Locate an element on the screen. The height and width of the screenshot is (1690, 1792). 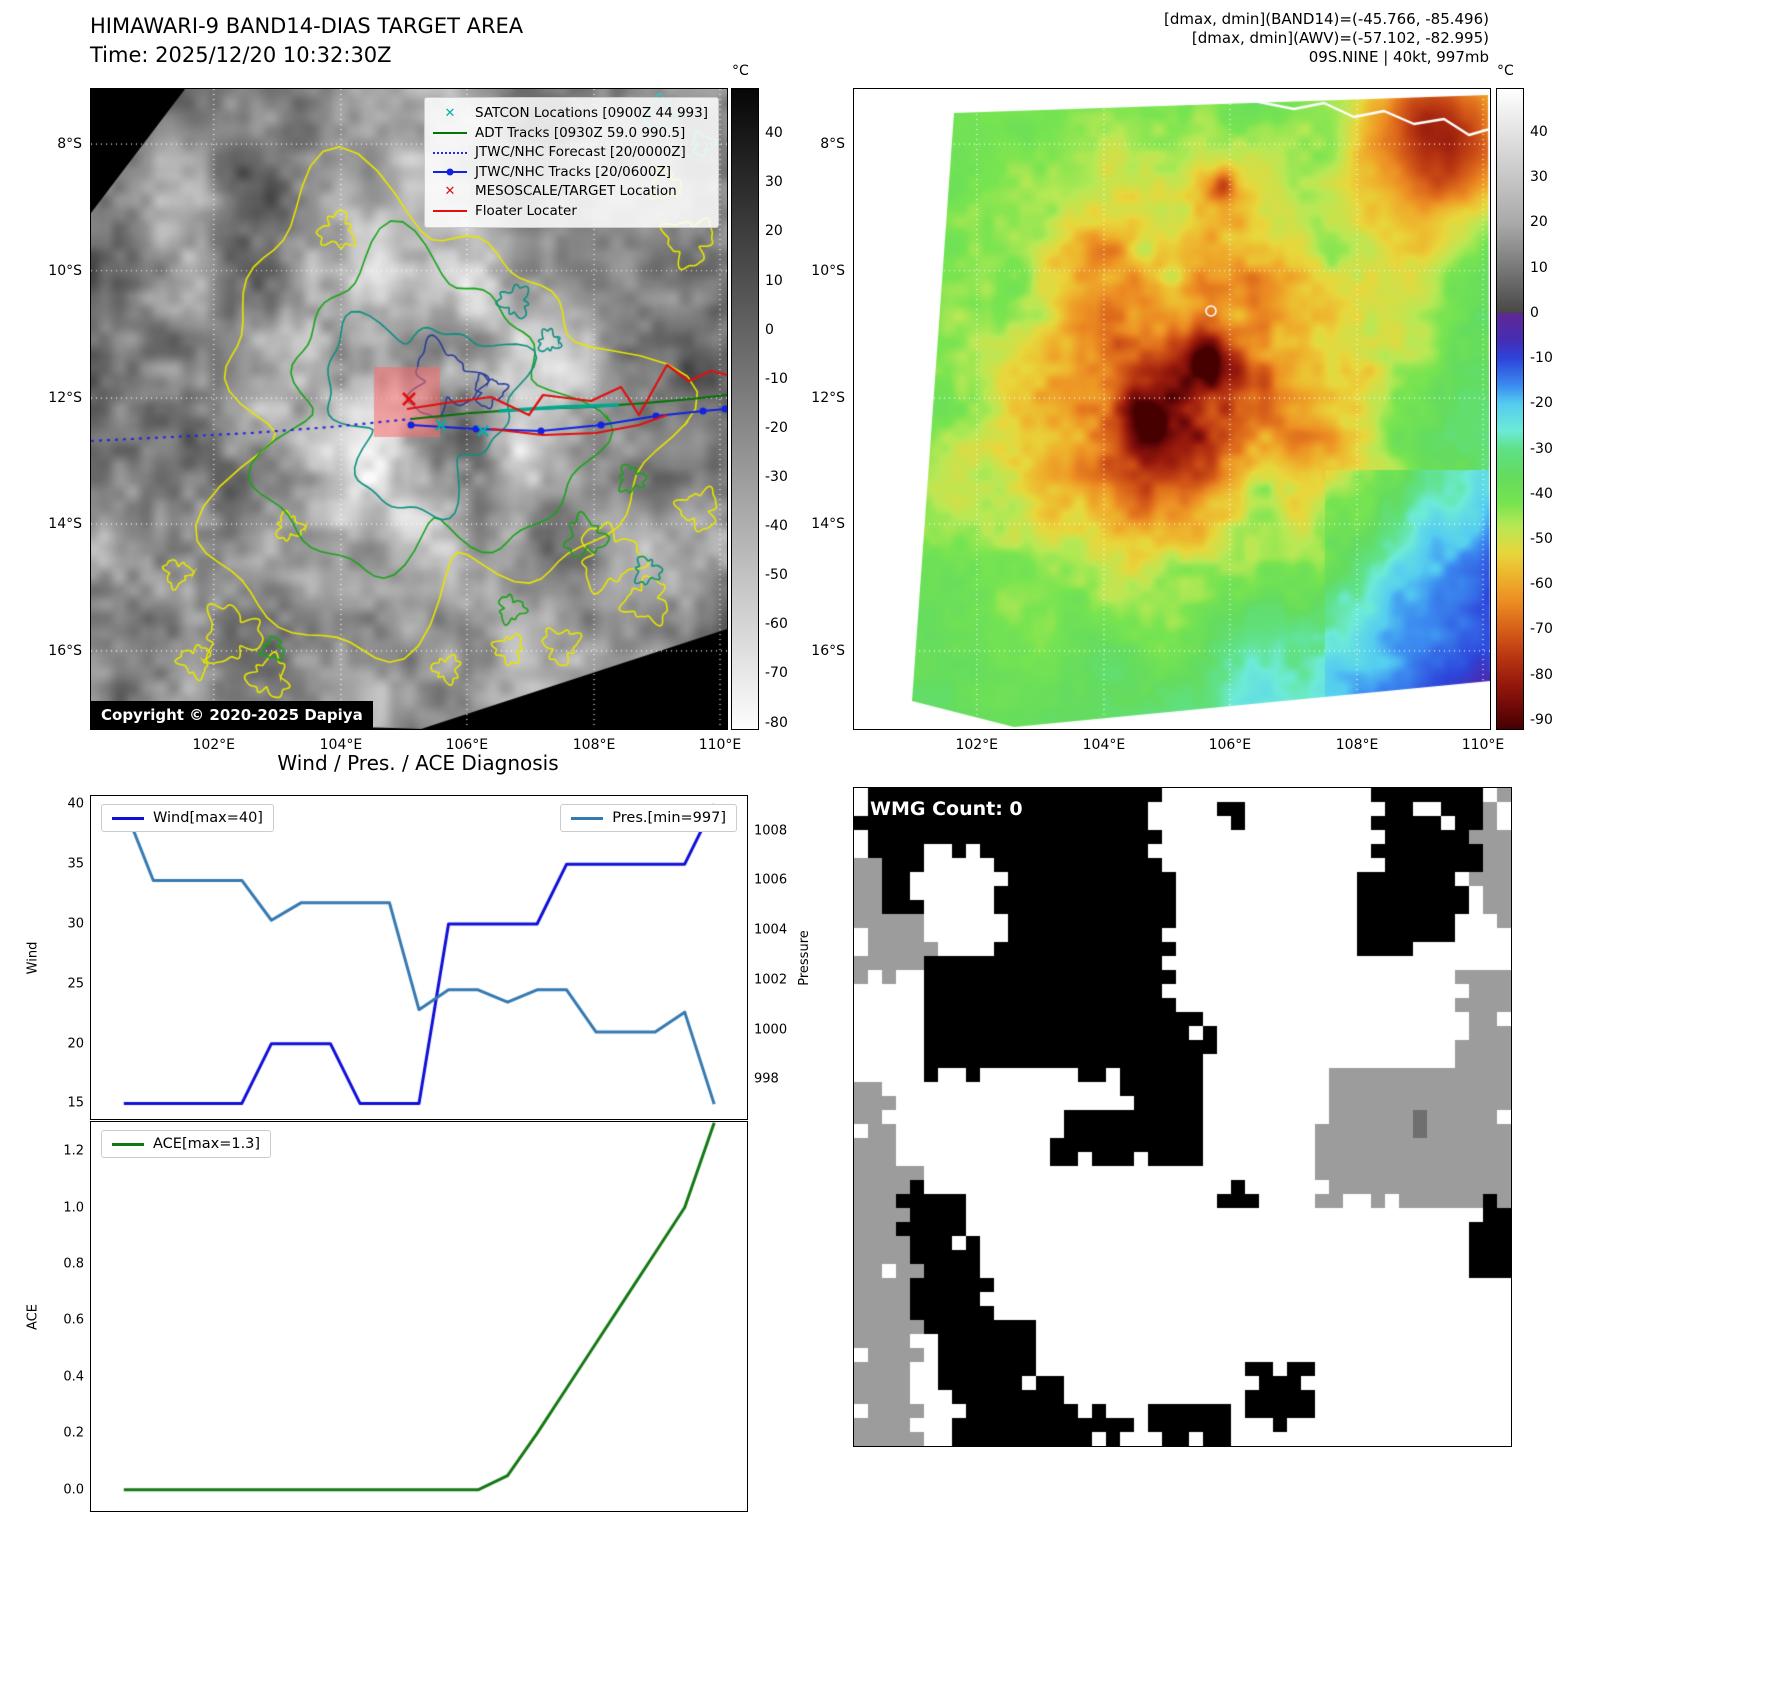
wind-axis-label: Wind is located at coordinates (33, 957).